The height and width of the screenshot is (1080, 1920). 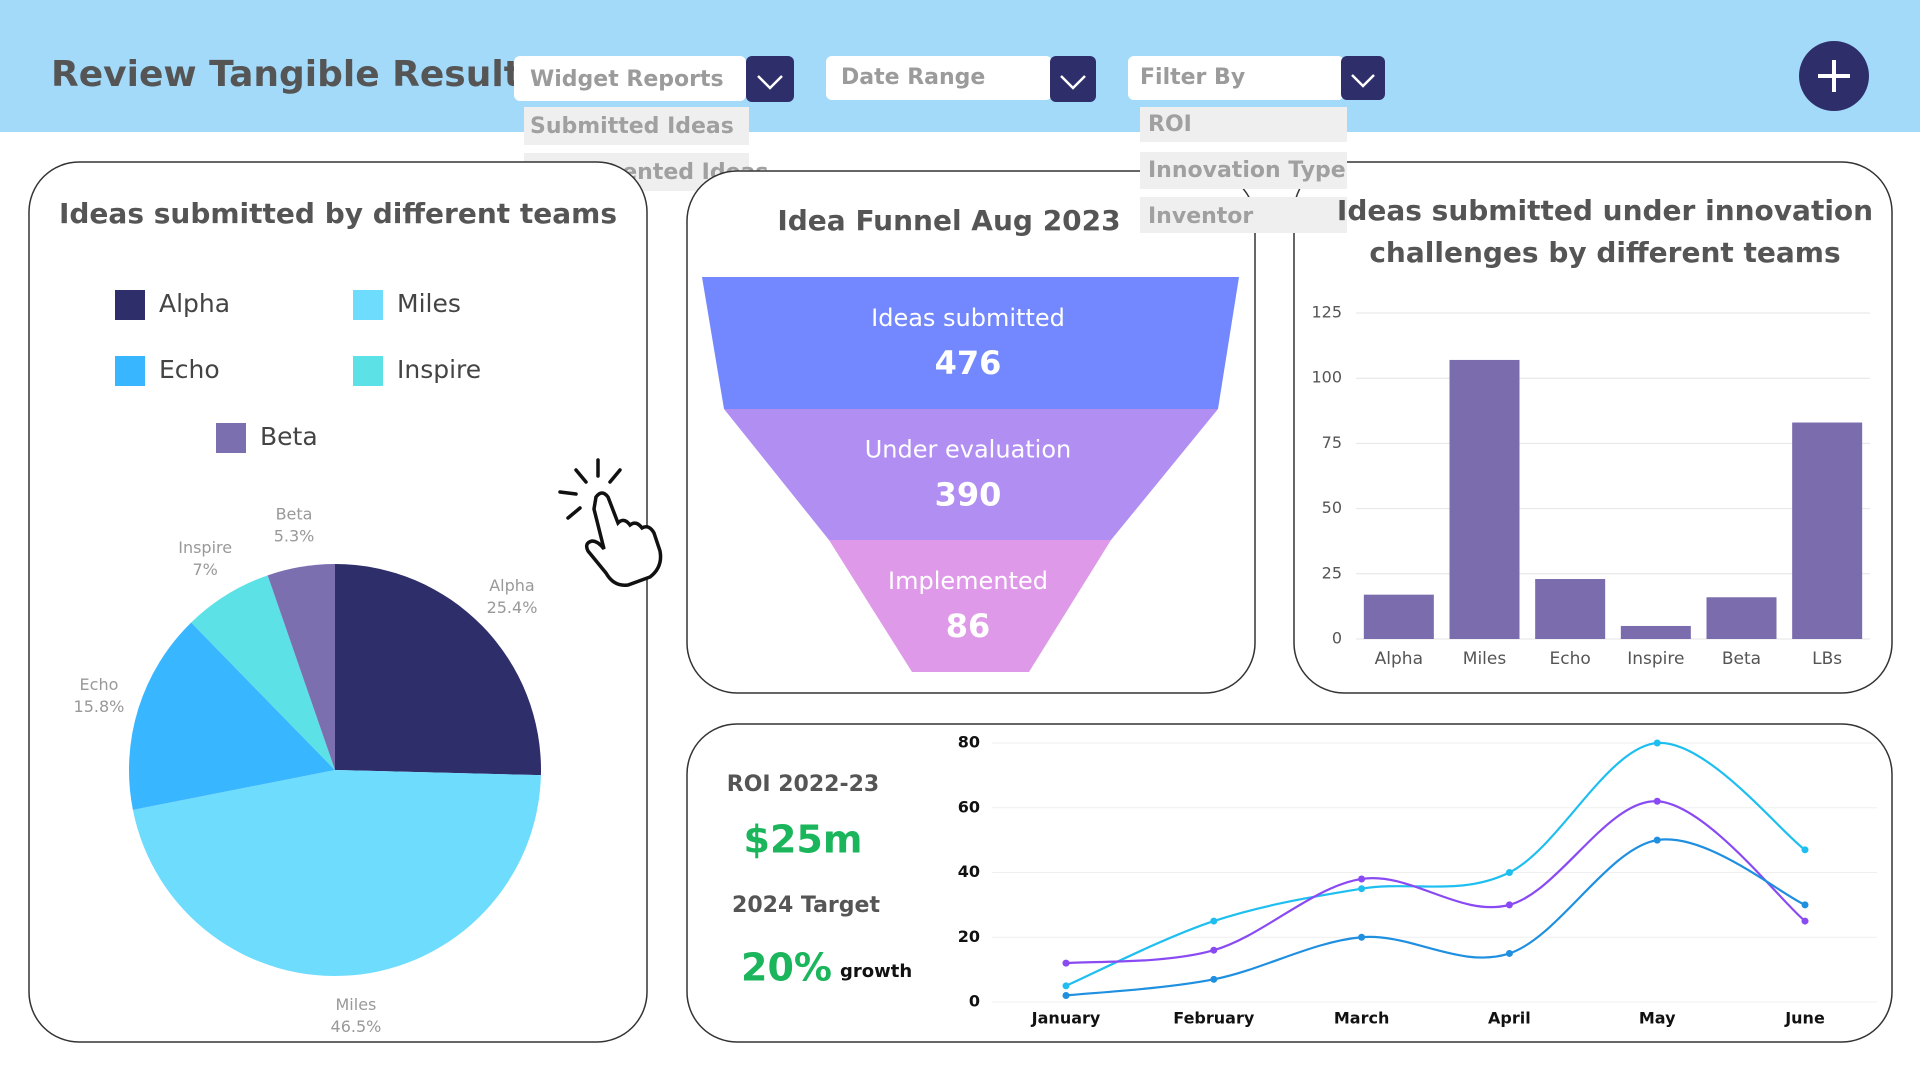 What do you see at coordinates (1332, 507) in the screenshot?
I see `y-tick-label: 50` at bounding box center [1332, 507].